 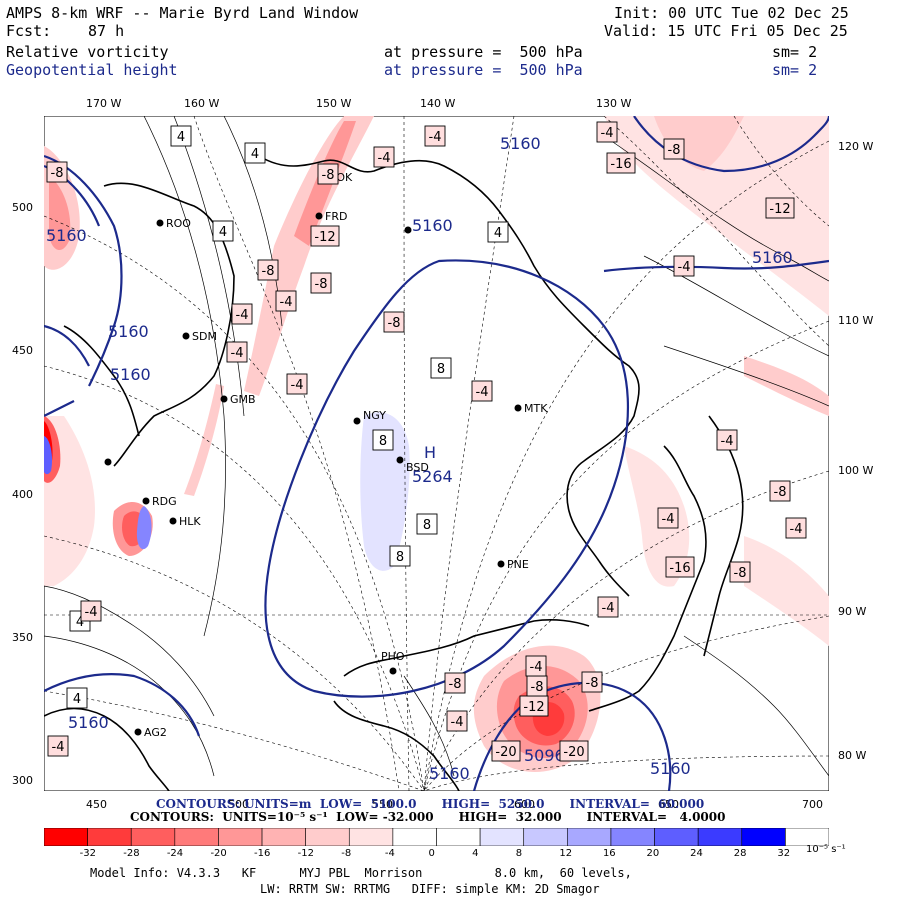 I want to click on bottom-tick-label: 550, so click(x=382, y=804).